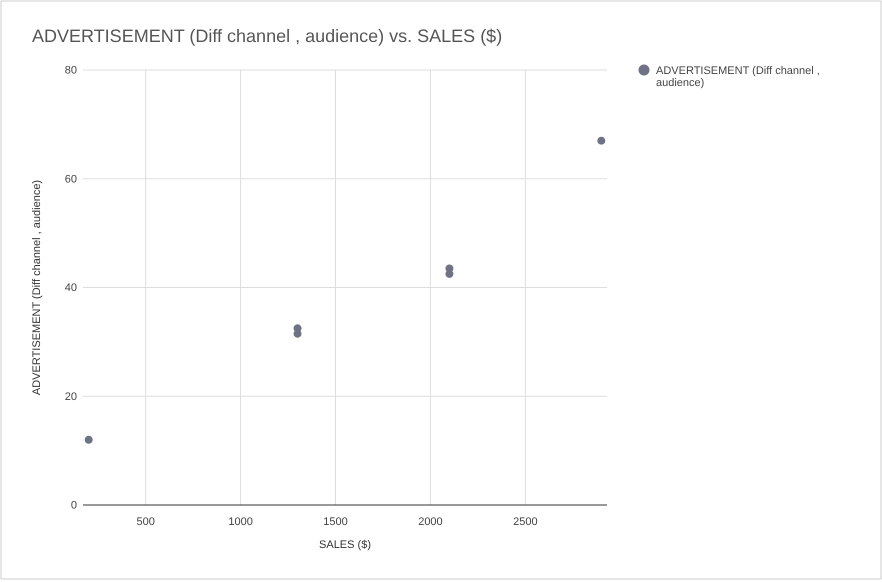  What do you see at coordinates (70, 179) in the screenshot?
I see `y-tick-label: 60` at bounding box center [70, 179].